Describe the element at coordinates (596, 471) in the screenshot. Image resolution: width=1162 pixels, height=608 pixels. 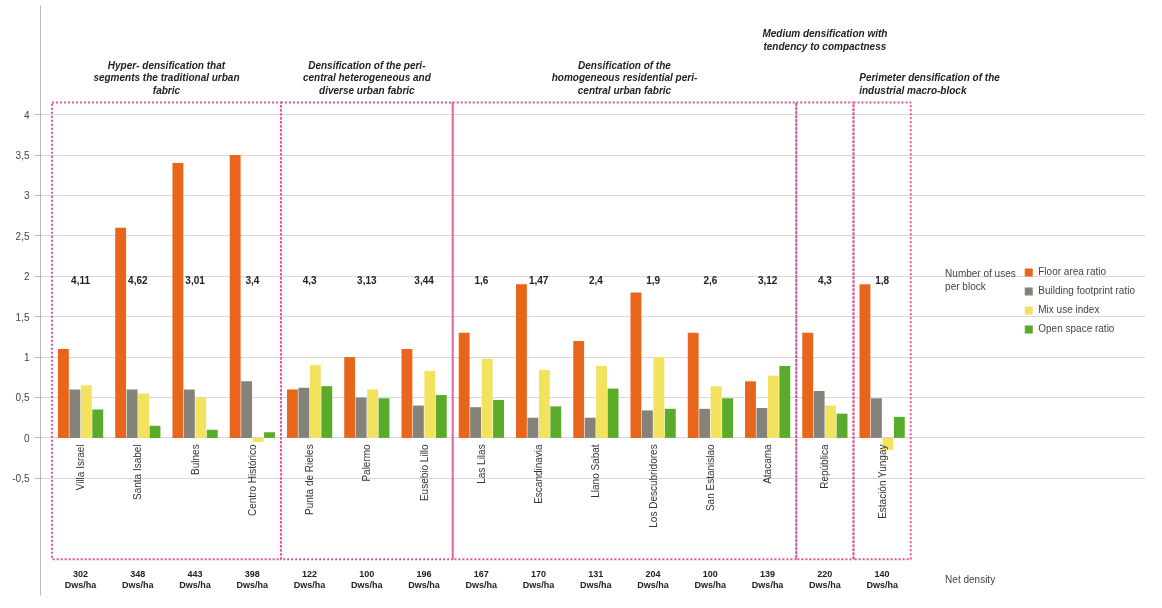
I see `x-tick-label: Llano Sabat` at that location.